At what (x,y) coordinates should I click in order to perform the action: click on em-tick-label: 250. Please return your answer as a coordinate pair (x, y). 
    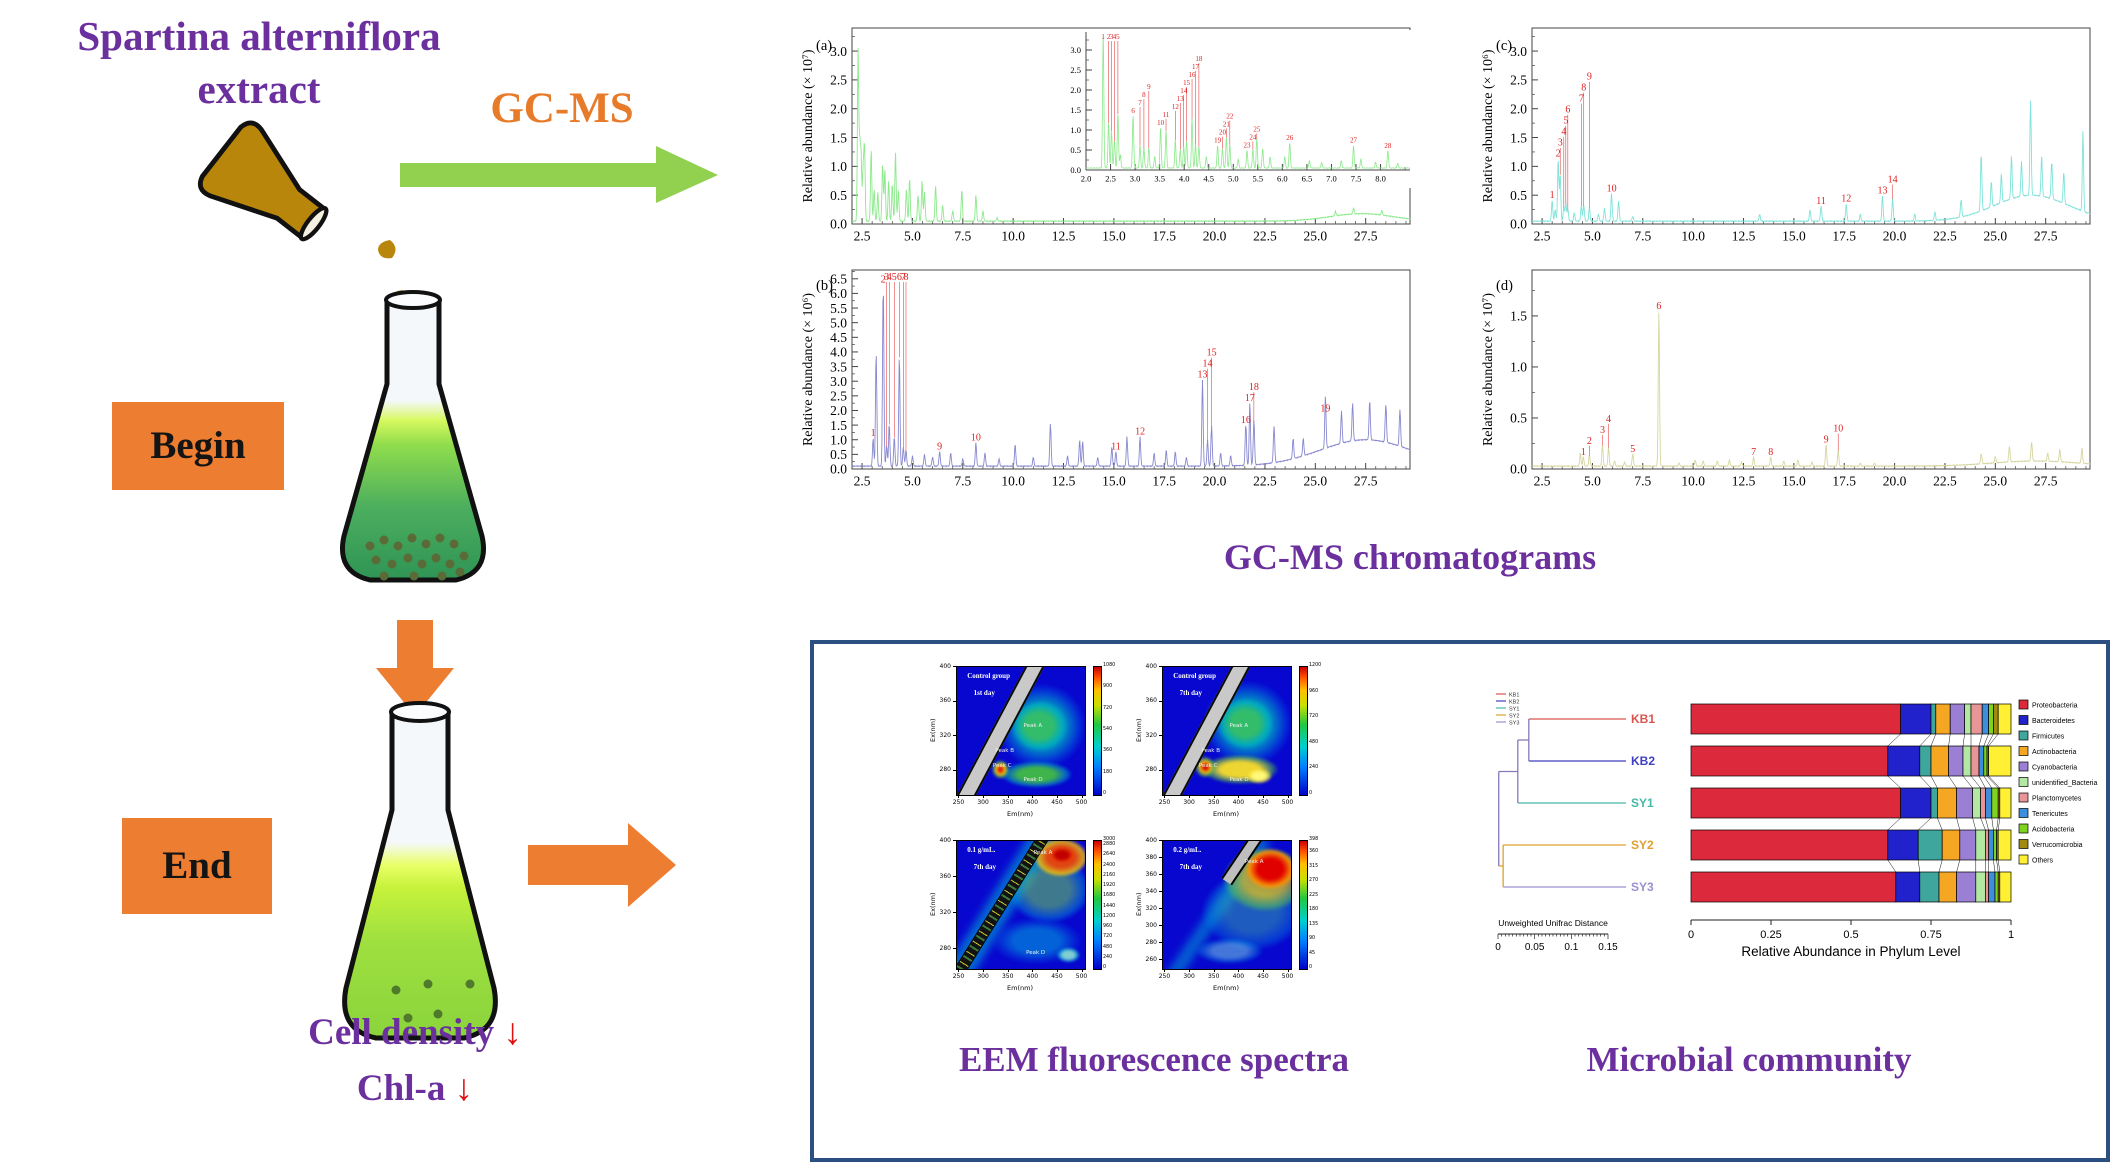
    Looking at the image, I should click on (958, 802).